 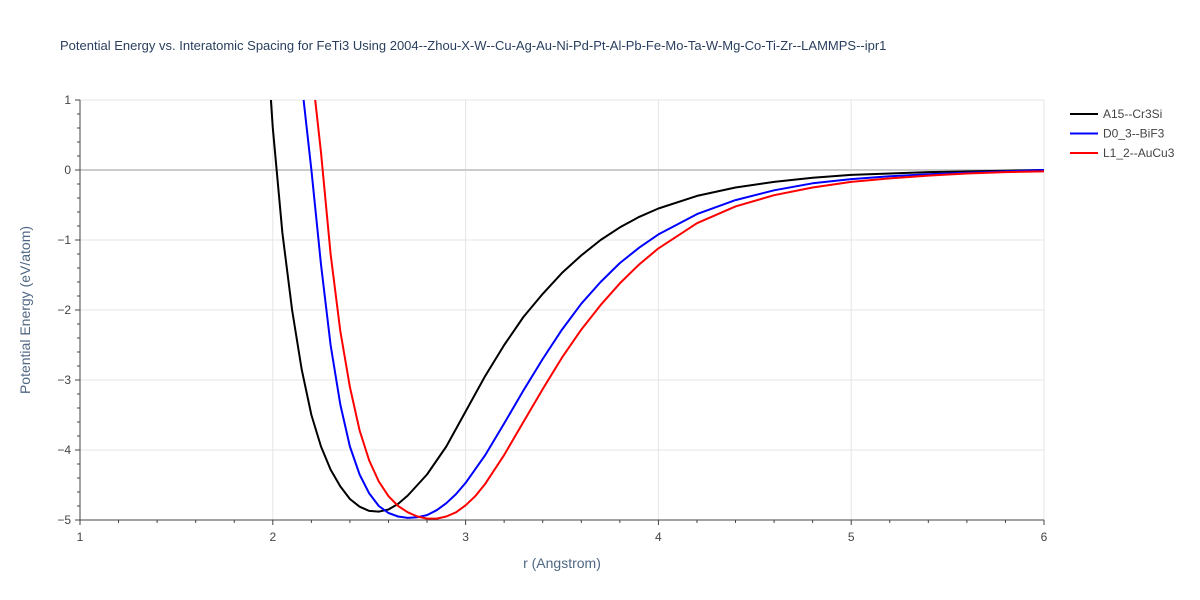 I want to click on x-tick-label: 1, so click(x=80, y=537).